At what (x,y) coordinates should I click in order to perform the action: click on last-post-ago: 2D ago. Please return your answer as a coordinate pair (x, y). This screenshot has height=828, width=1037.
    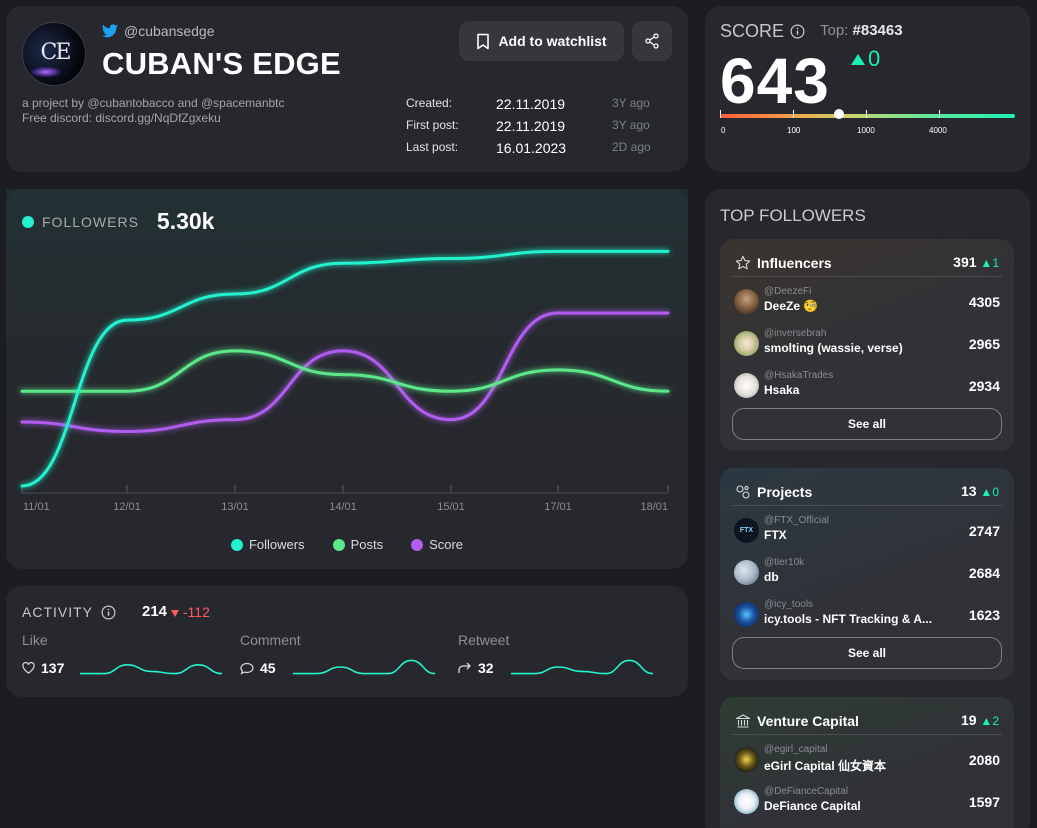
    Looking at the image, I should click on (631, 147).